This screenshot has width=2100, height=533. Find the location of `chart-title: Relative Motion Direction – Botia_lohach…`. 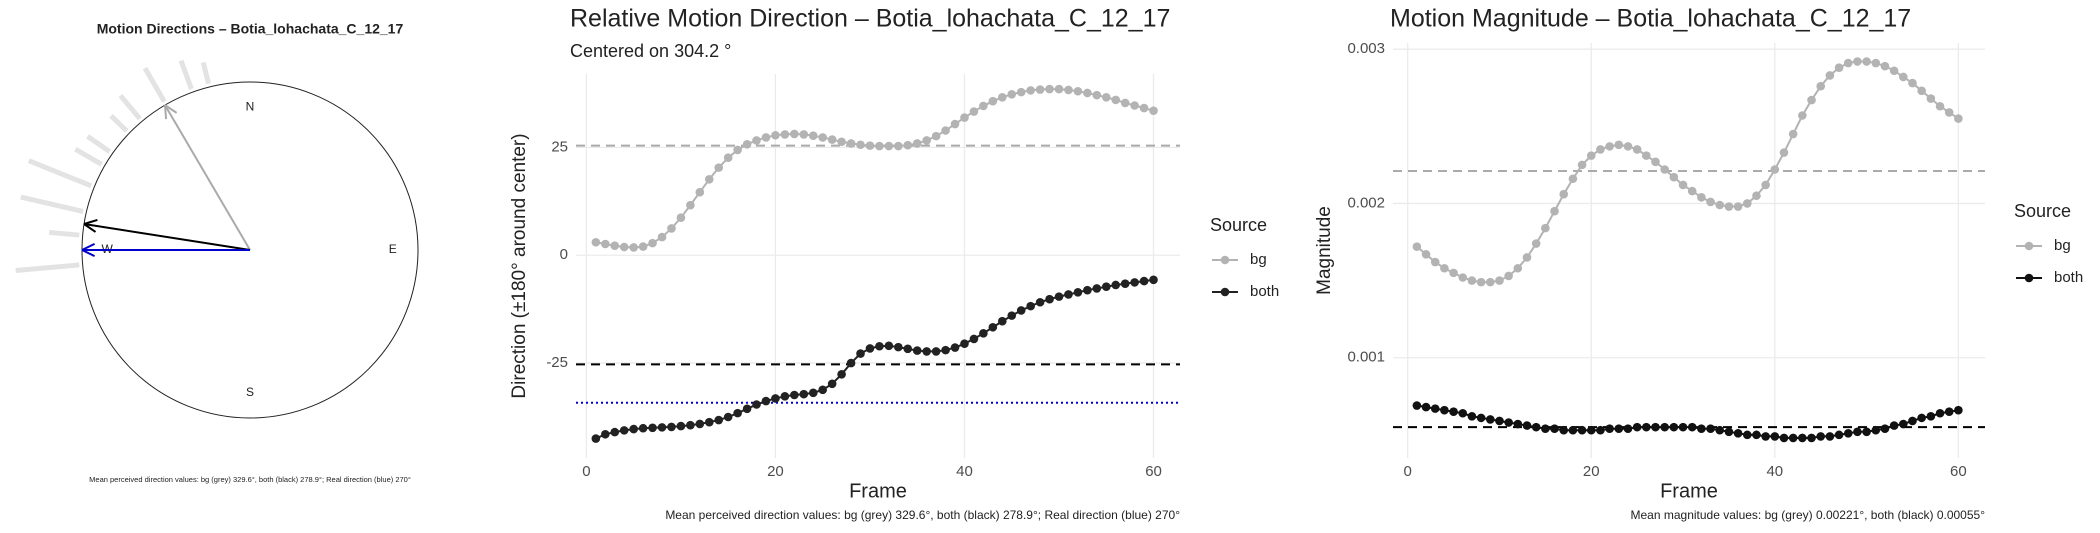

chart-title: Relative Motion Direction – Botia_lohach… is located at coordinates (870, 19).